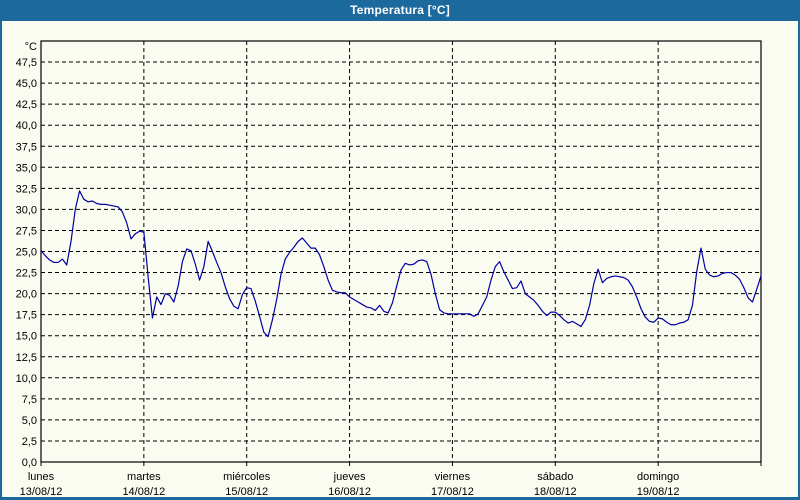  What do you see at coordinates (41, 477) in the screenshot?
I see `day-name-label: lunes` at bounding box center [41, 477].